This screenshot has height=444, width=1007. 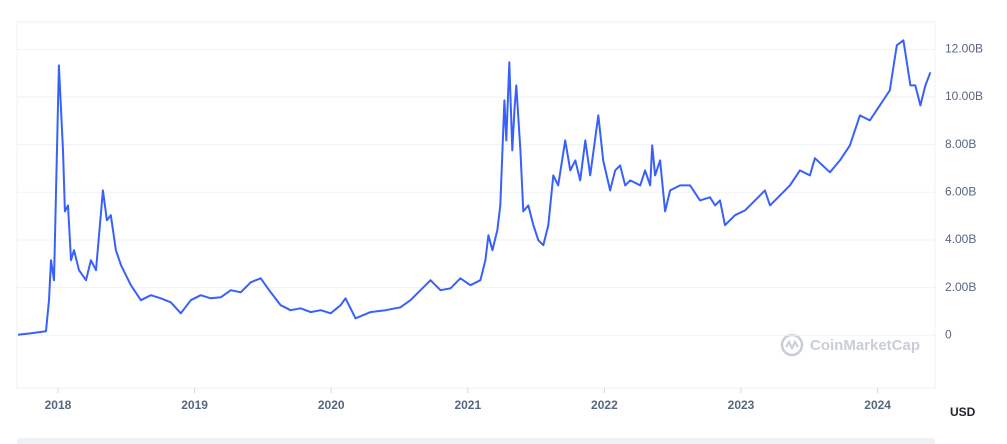 I want to click on y-tick-label: 6.00B, so click(x=960, y=191).